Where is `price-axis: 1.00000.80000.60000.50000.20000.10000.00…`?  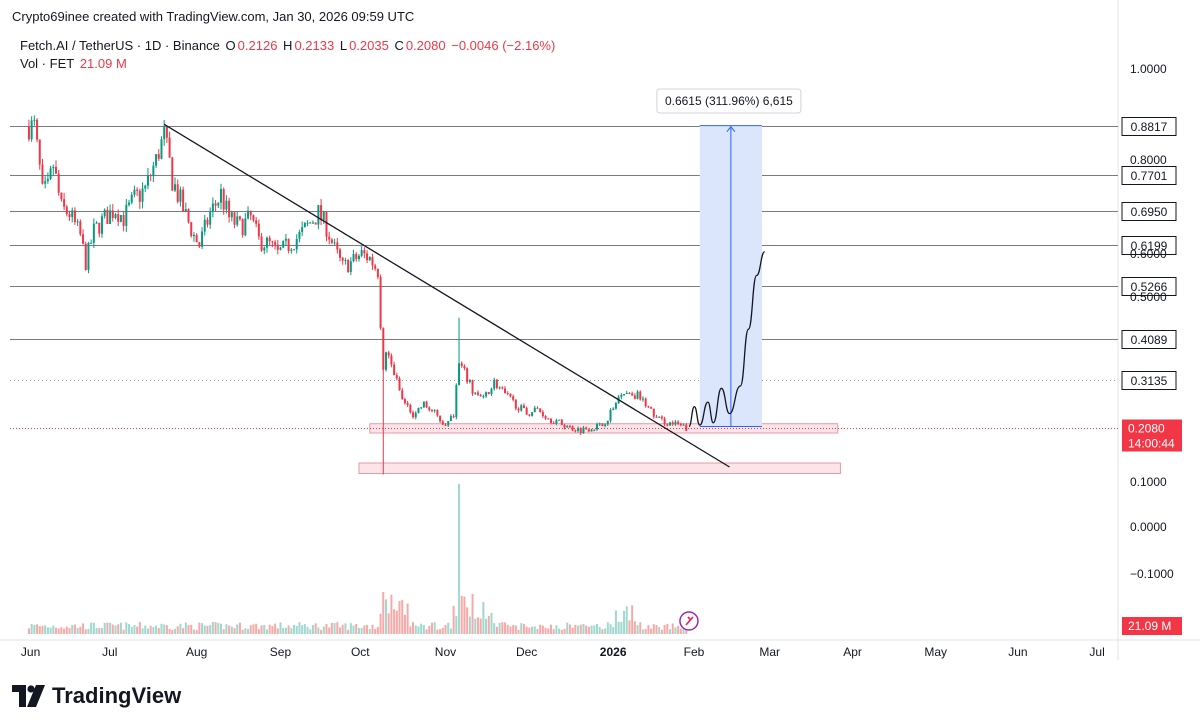
price-axis: 1.00000.80000.60000.50000.20000.10000.00… is located at coordinates (1152, 348).